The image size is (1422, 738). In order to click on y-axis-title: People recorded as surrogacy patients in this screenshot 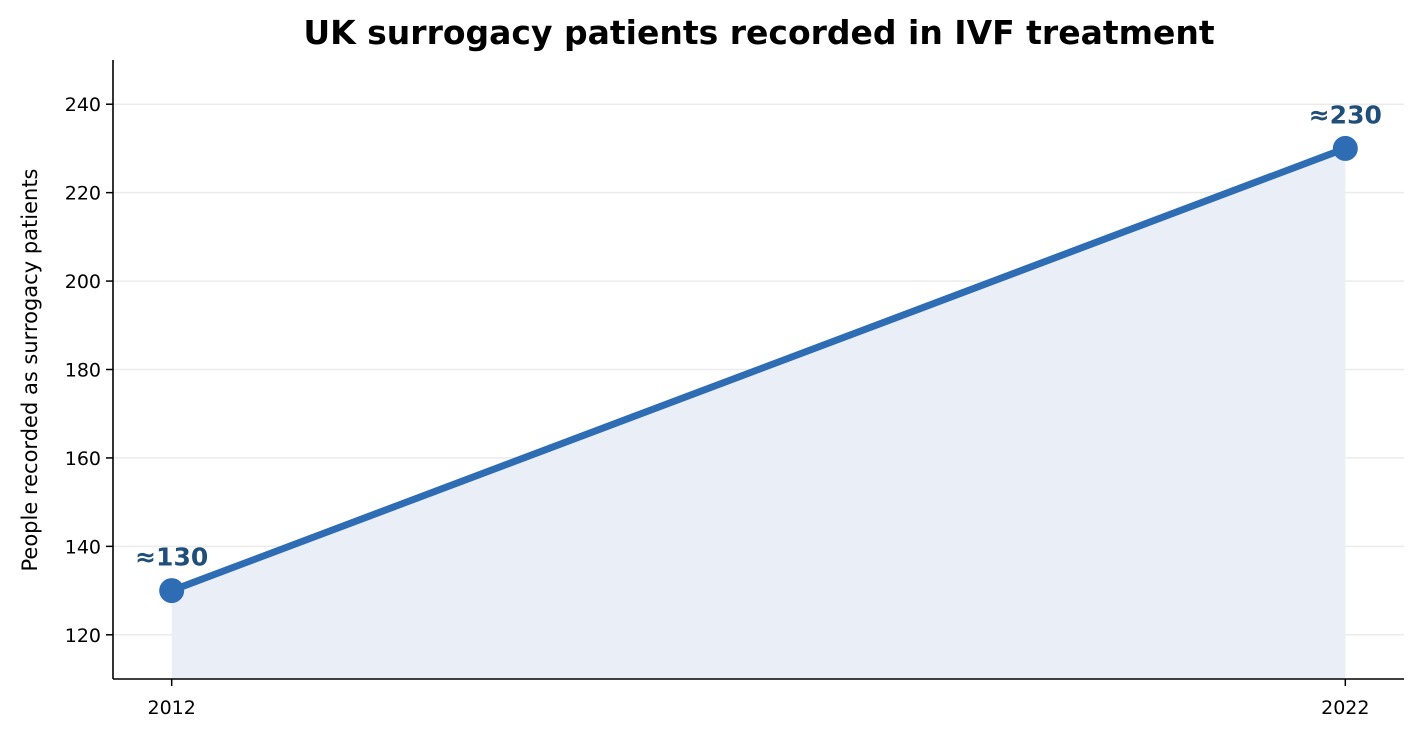, I will do `click(30, 370)`.